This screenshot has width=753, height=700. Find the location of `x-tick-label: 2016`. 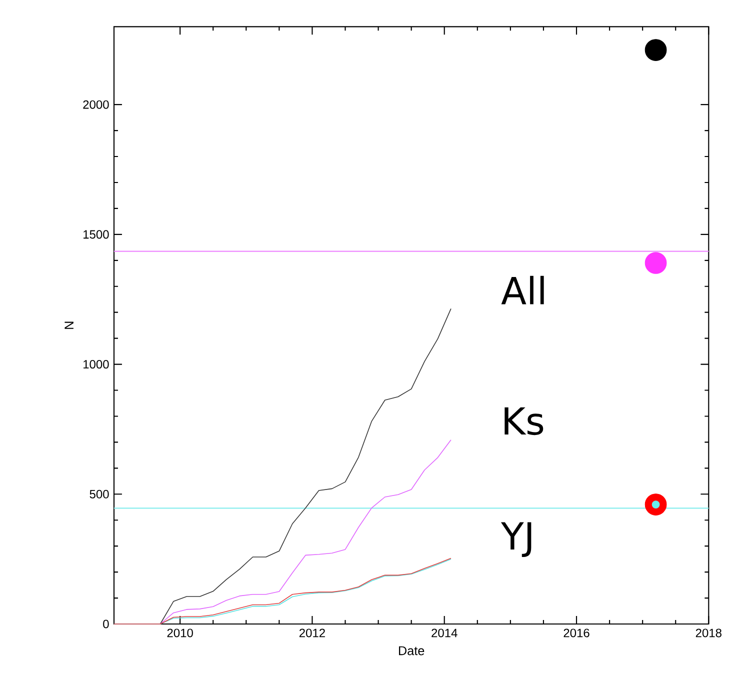

x-tick-label: 2016 is located at coordinates (577, 633).